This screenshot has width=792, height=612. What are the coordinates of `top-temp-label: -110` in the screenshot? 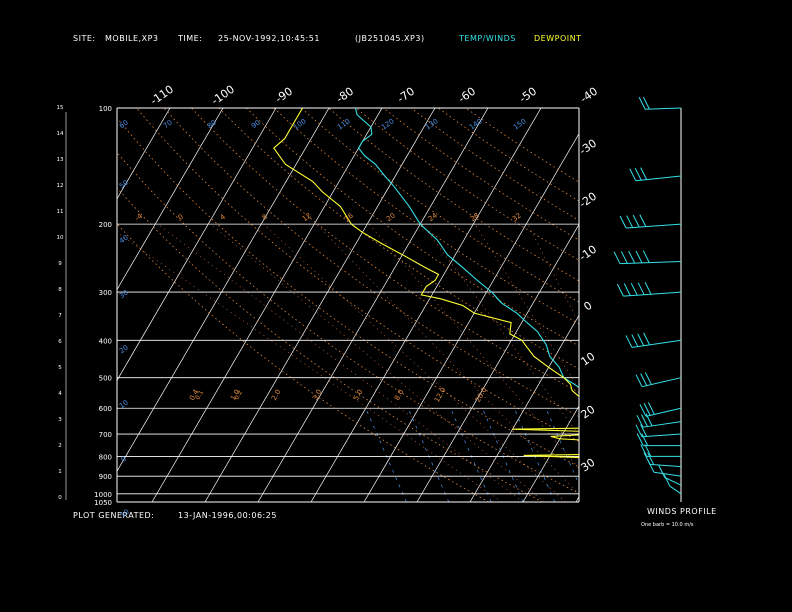 It's located at (162, 95).